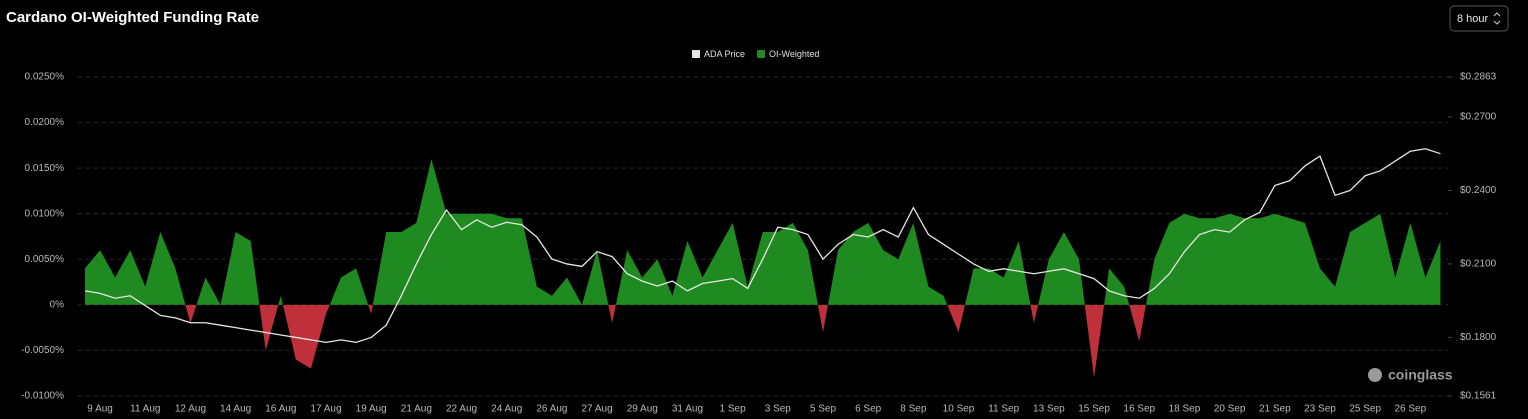  What do you see at coordinates (959, 409) in the screenshot?
I see `x-tick-label: 10 Sep` at bounding box center [959, 409].